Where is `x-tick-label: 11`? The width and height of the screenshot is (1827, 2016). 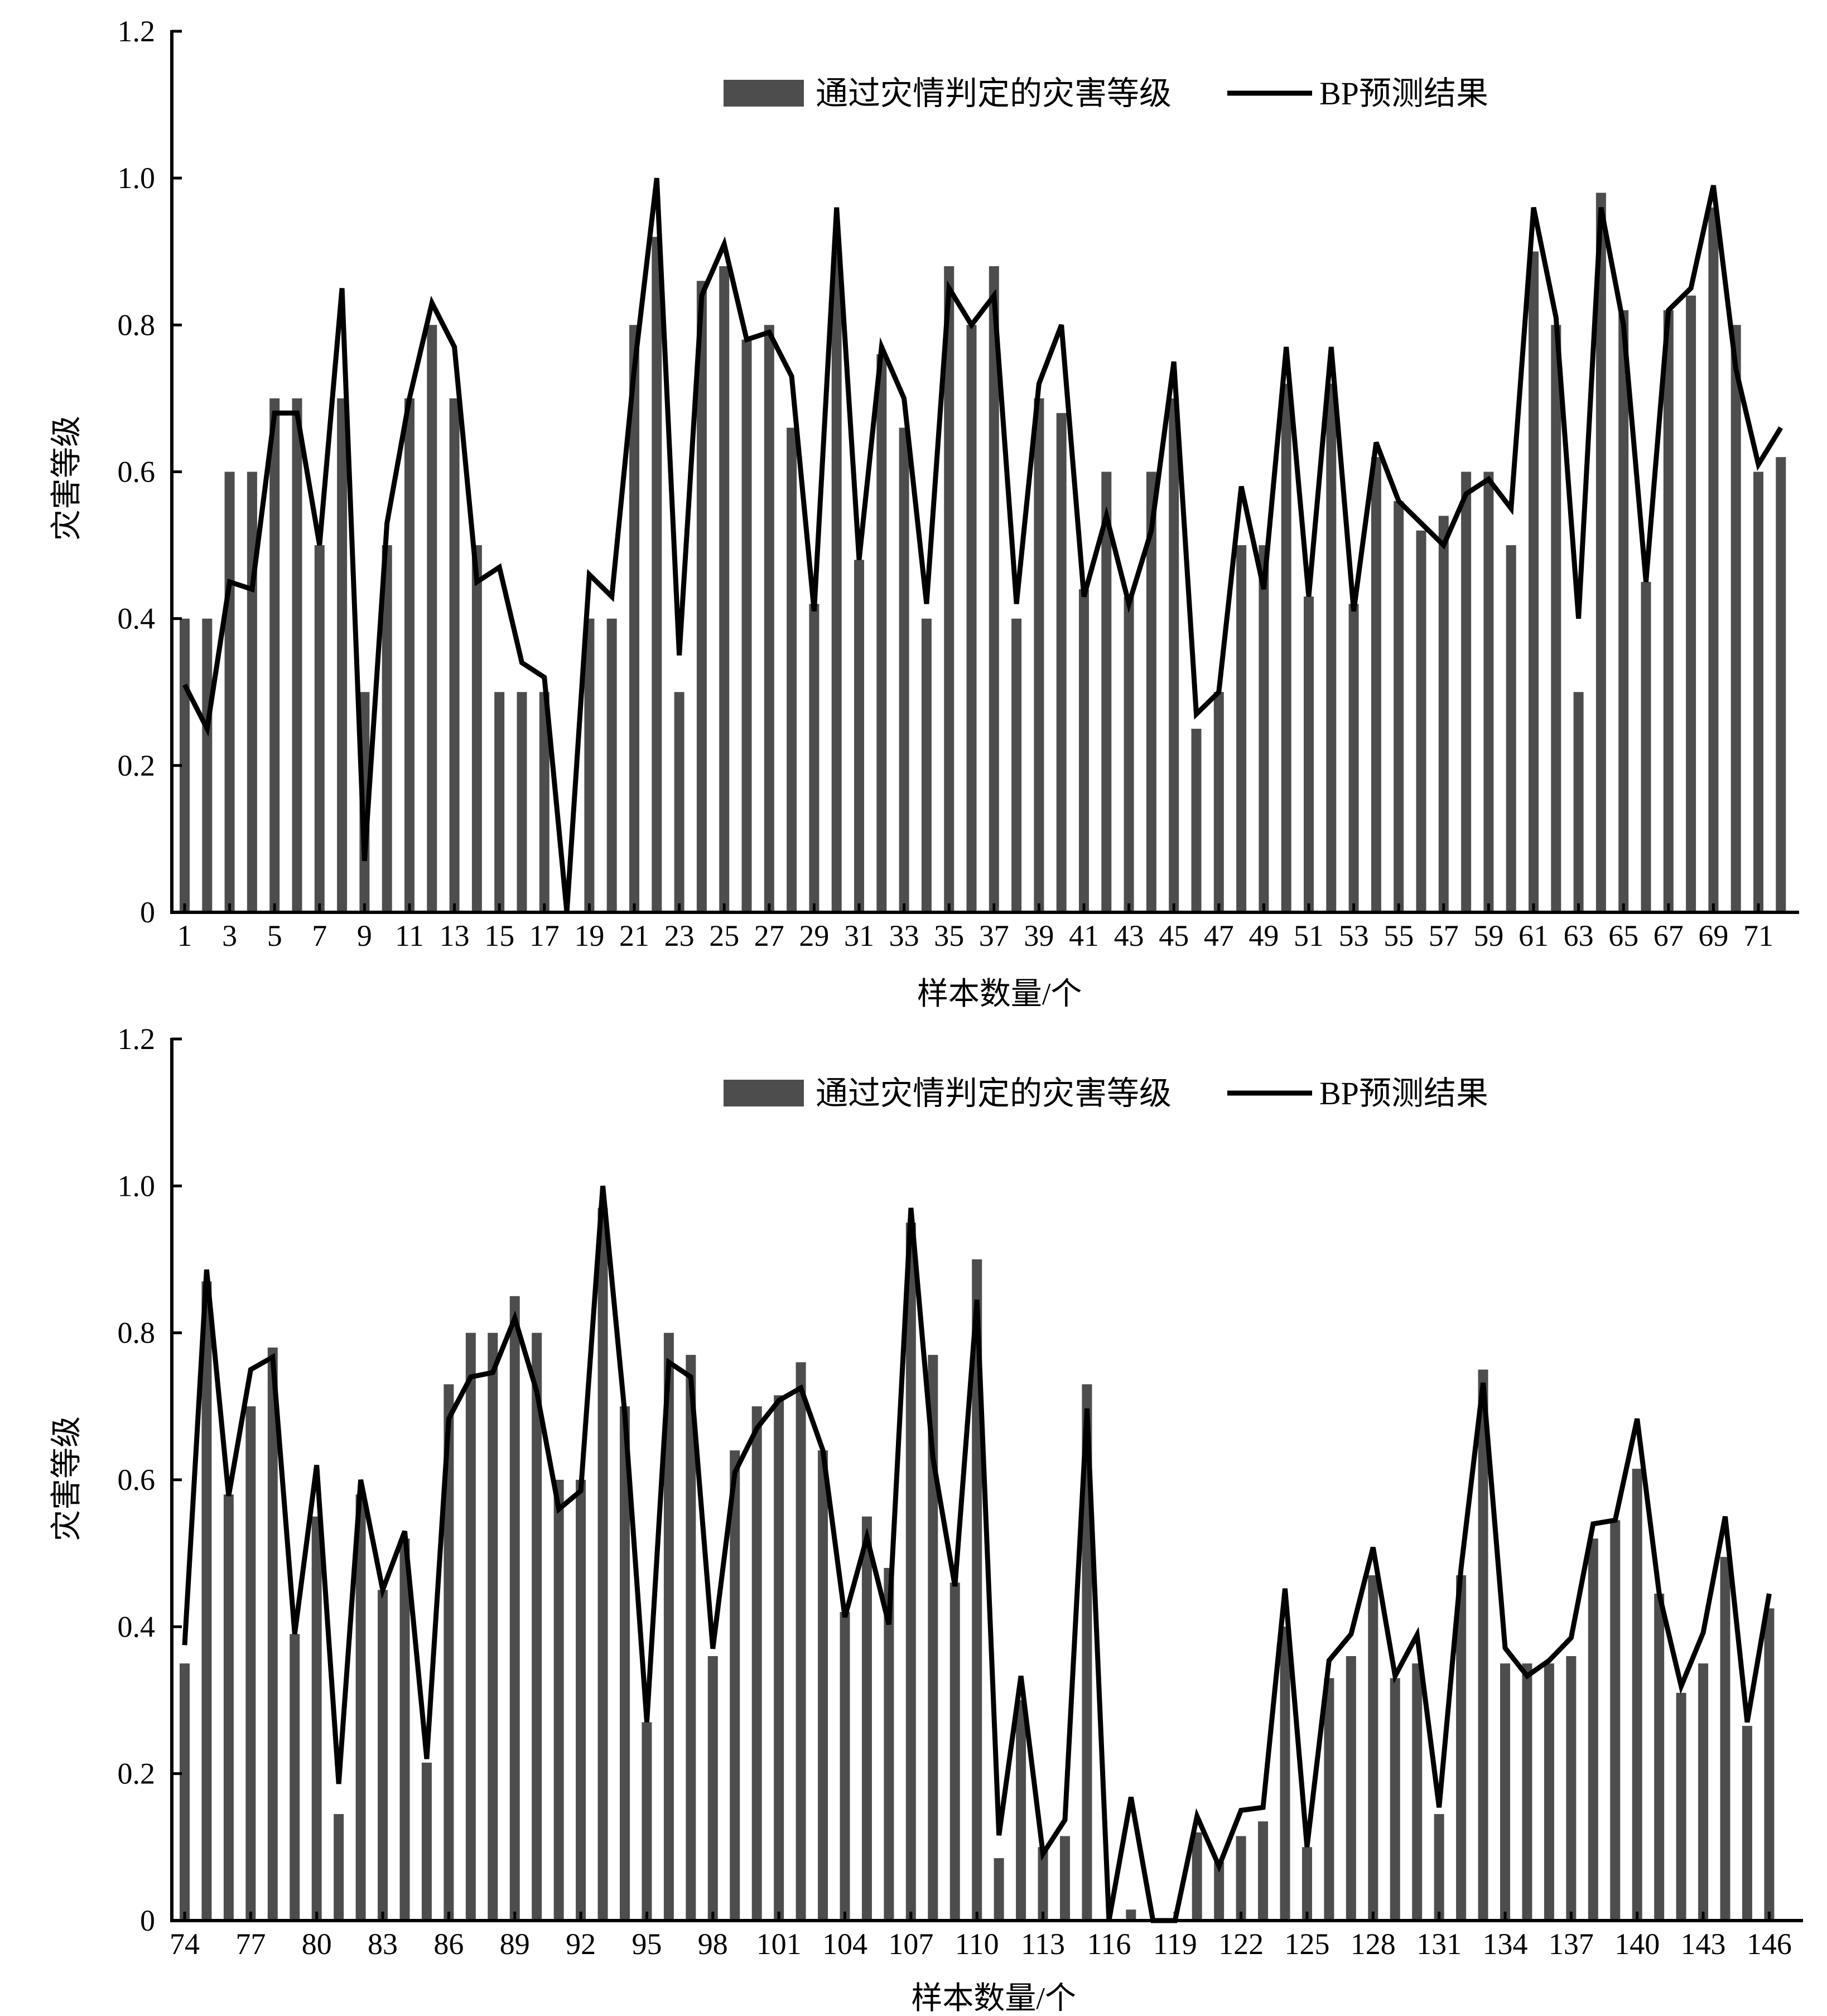
x-tick-label: 11 is located at coordinates (409, 935).